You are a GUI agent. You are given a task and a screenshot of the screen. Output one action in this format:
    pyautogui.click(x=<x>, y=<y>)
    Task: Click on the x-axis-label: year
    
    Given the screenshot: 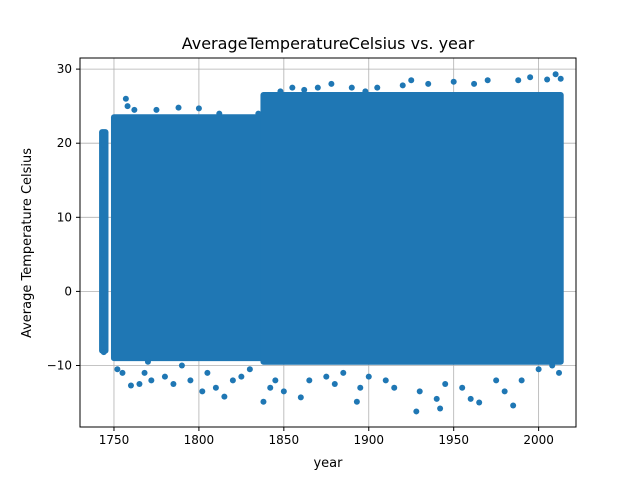 What is the action you would take?
    pyautogui.click(x=328, y=463)
    